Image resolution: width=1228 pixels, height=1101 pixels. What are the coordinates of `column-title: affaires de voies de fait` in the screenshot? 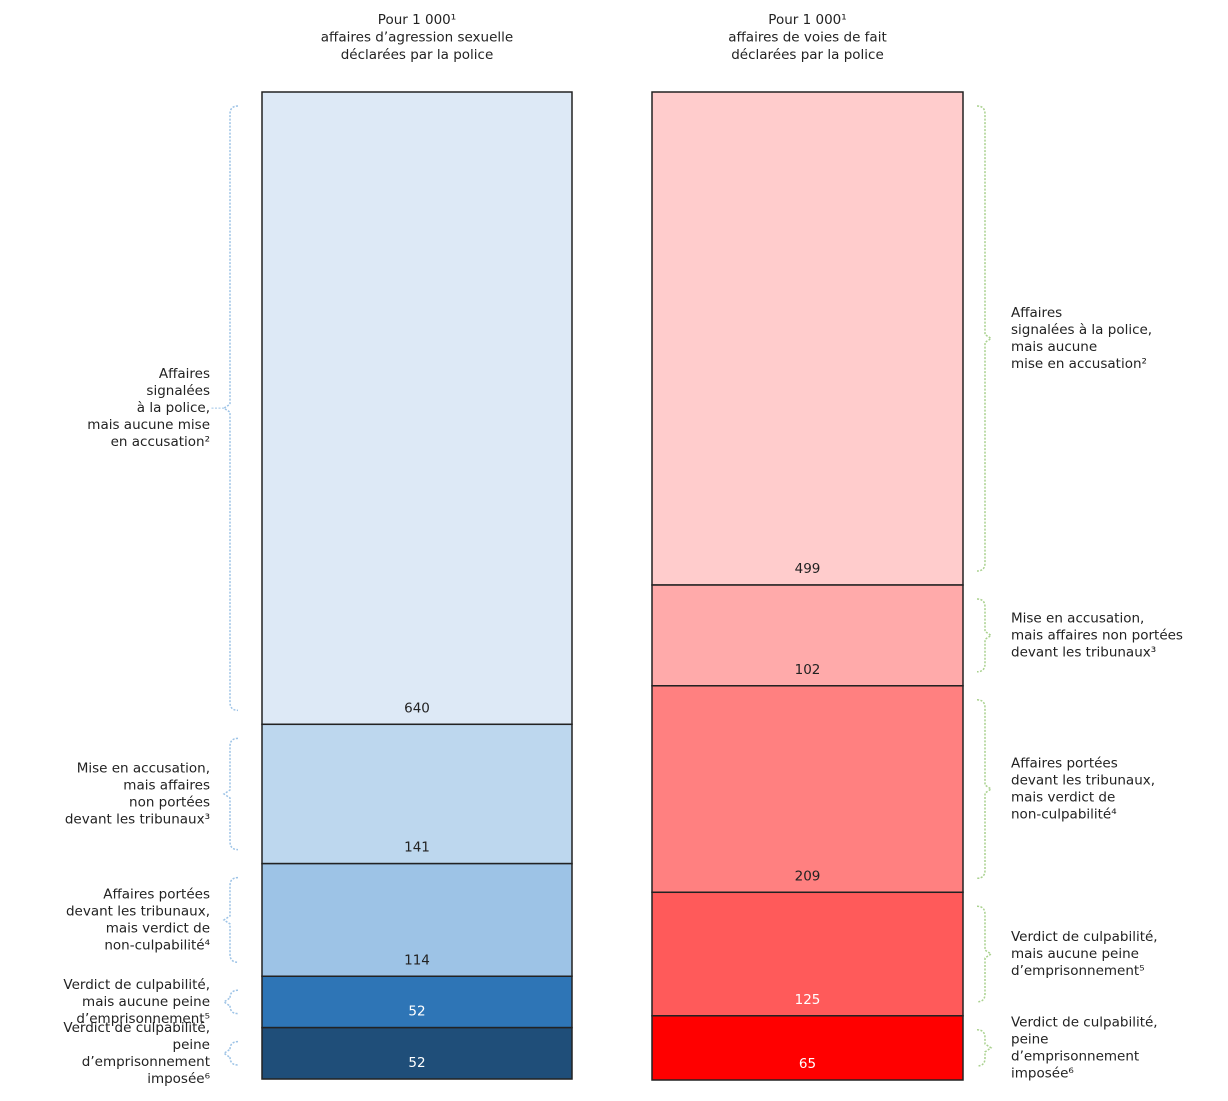 It's located at (807, 38).